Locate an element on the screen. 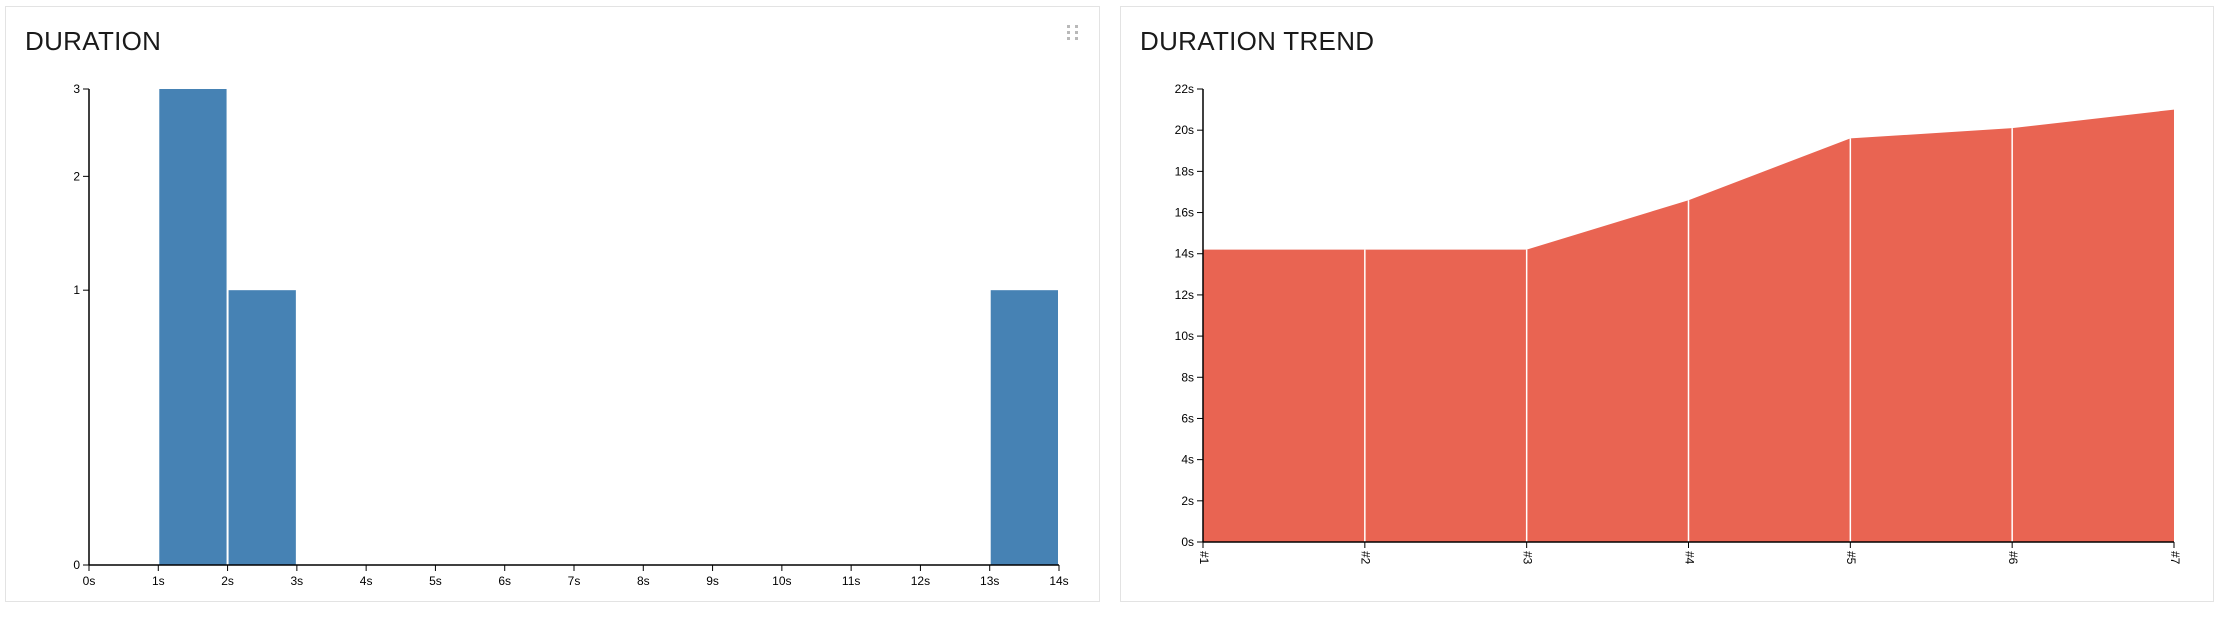 The width and height of the screenshot is (2222, 621). x-tick-label-3: #4 is located at coordinates (1689, 558).